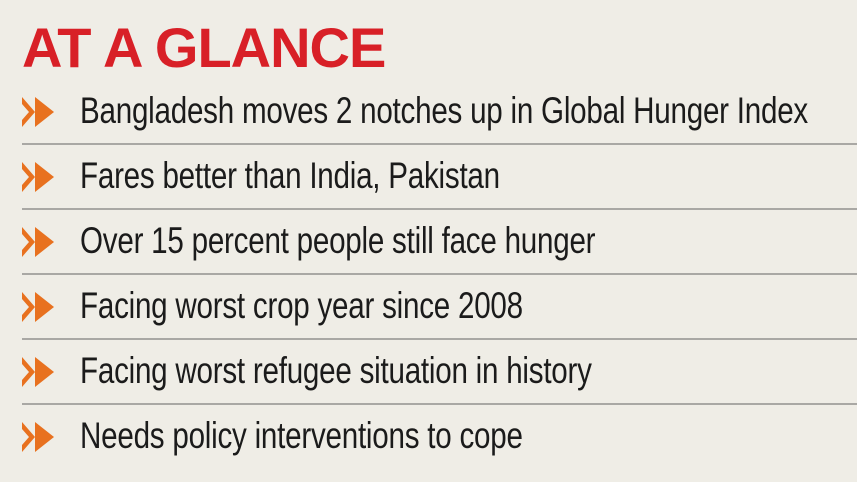  What do you see at coordinates (204, 47) in the screenshot?
I see `page-title: AT A GLANCE` at bounding box center [204, 47].